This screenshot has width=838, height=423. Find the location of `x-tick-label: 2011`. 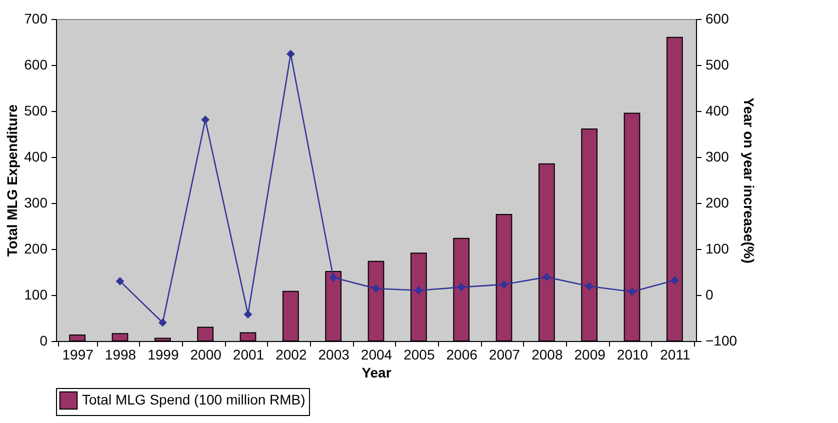

x-tick-label: 2011 is located at coordinates (675, 354).